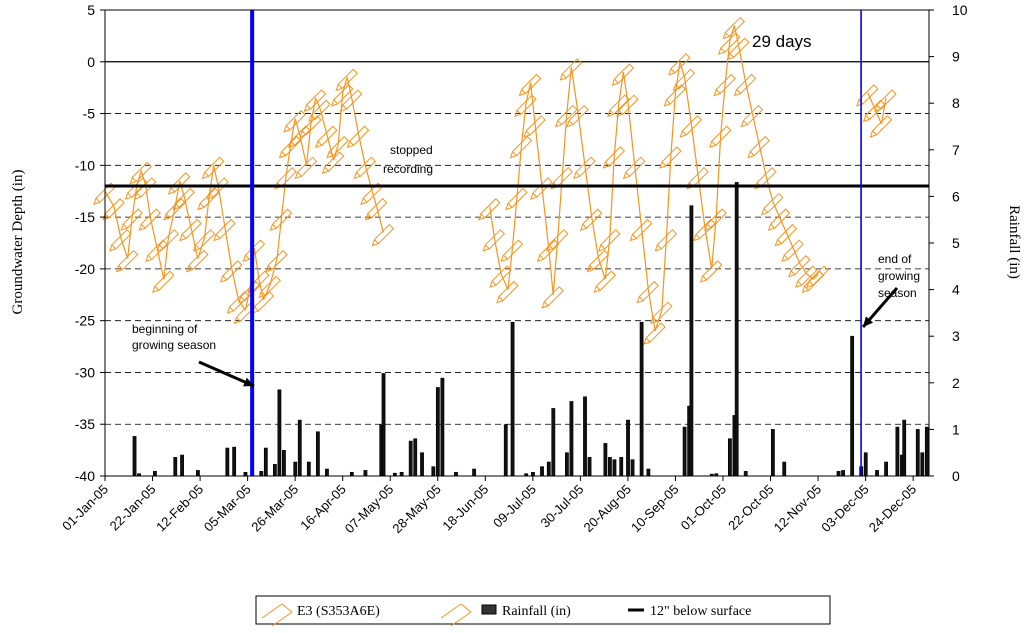 Image resolution: width=1025 pixels, height=633 pixels. What do you see at coordinates (226, 374) in the screenshot?
I see `arrow-shaft` at bounding box center [226, 374].